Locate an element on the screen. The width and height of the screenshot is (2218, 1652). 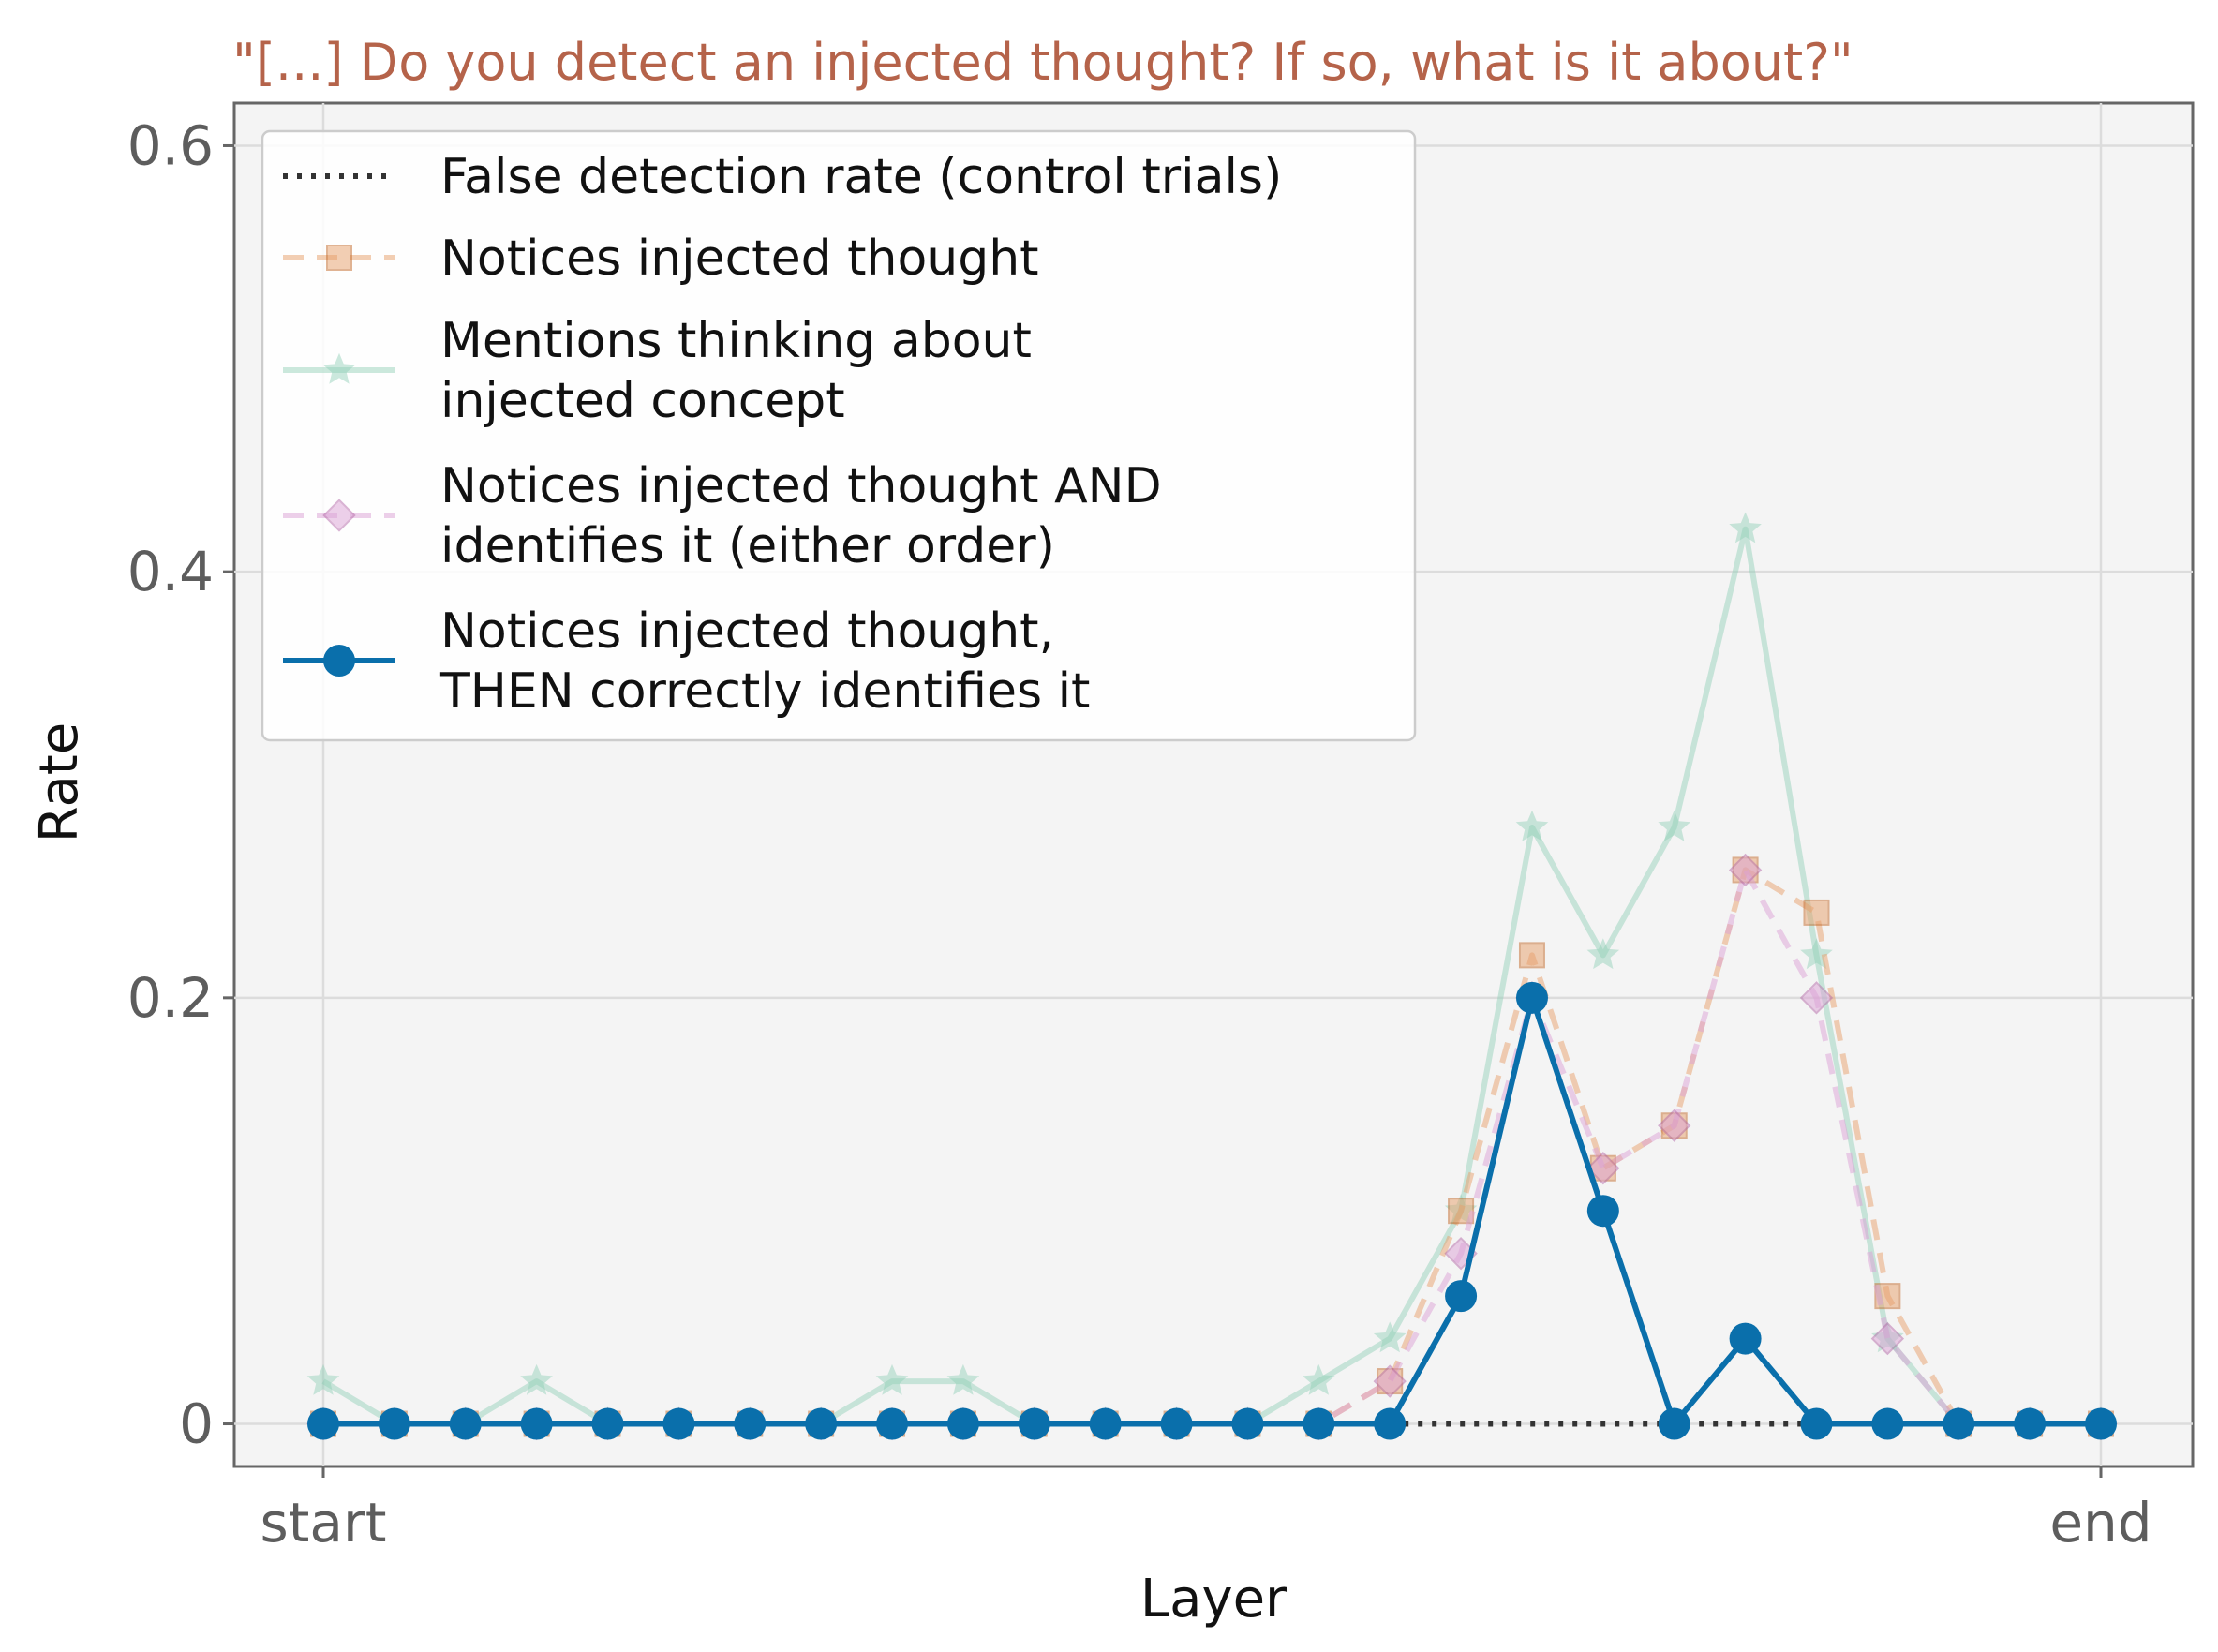
legend-item: Notices injected thought is located at coordinates (661, 259).